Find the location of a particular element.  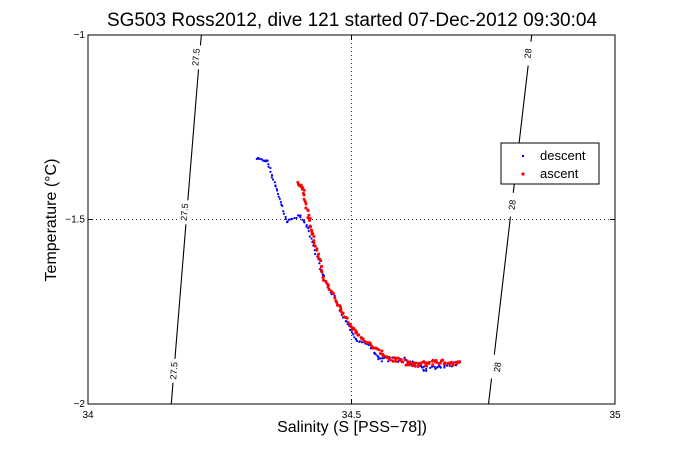

legend-box is located at coordinates (550, 163).